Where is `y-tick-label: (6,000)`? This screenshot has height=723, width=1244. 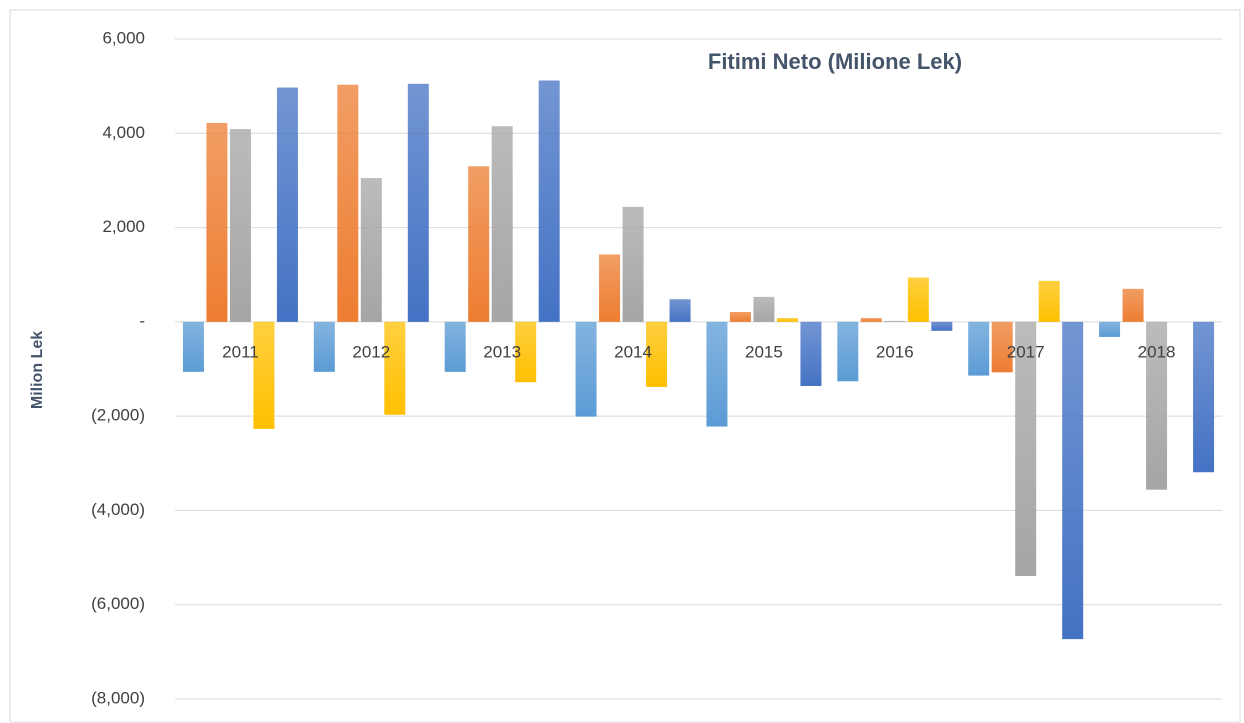 y-tick-label: (6,000) is located at coordinates (118, 603).